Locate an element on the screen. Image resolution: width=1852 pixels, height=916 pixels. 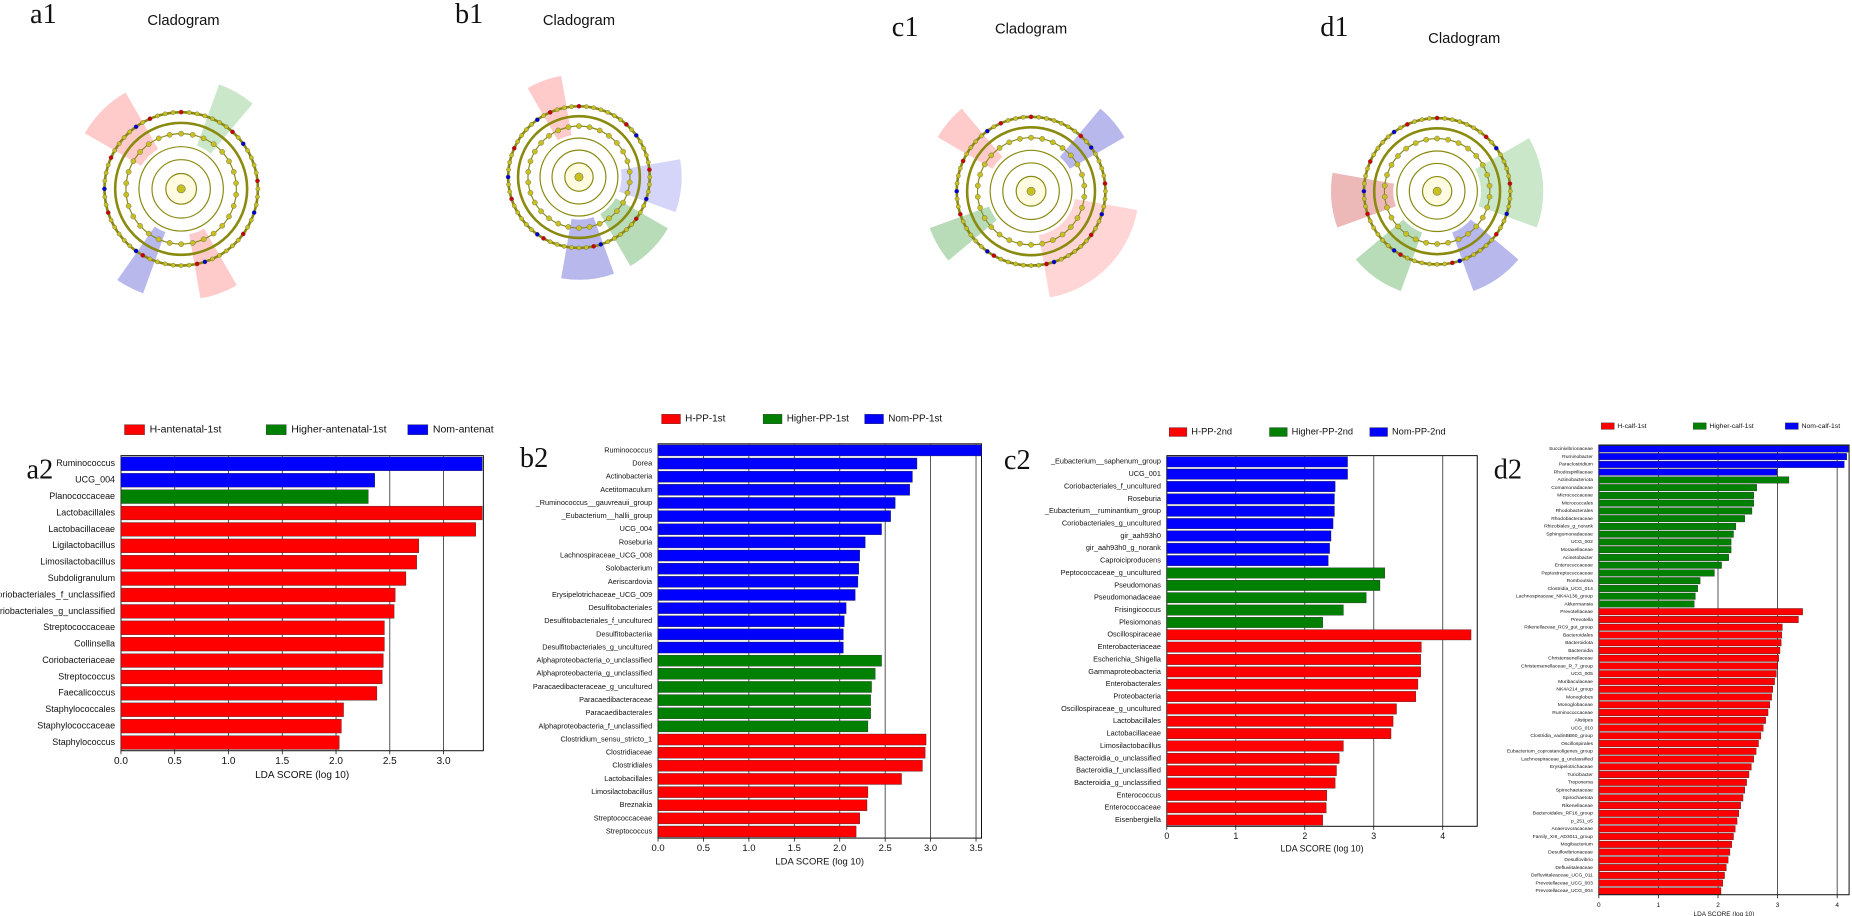
category-label: Escherichia_Shigella is located at coordinates (1127, 658).